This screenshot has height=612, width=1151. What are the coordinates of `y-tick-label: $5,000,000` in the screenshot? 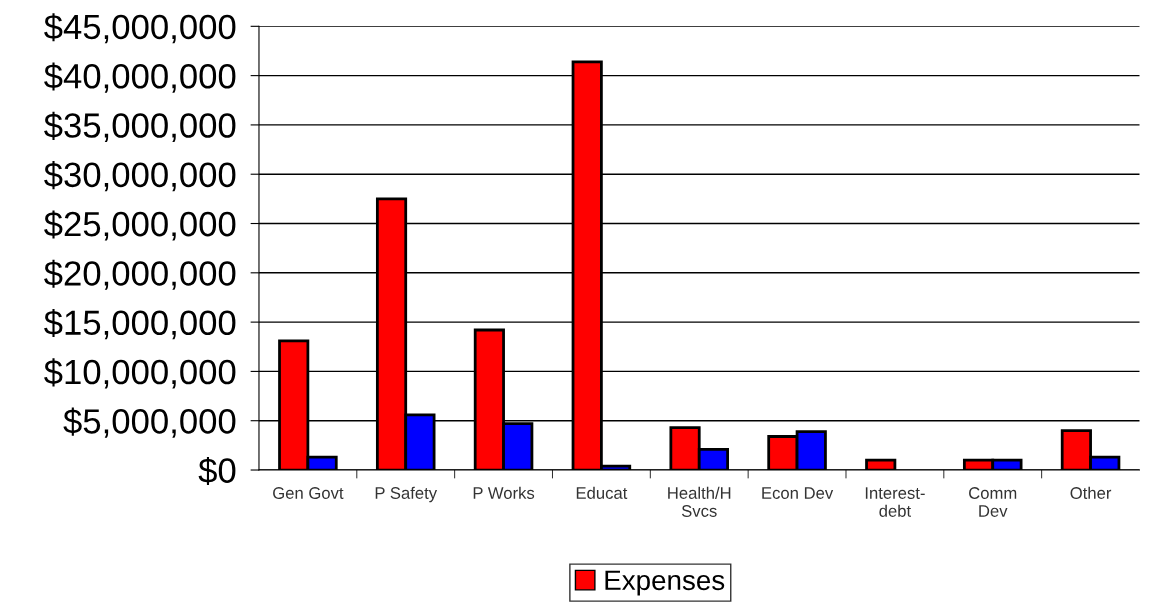 It's located at (149, 422).